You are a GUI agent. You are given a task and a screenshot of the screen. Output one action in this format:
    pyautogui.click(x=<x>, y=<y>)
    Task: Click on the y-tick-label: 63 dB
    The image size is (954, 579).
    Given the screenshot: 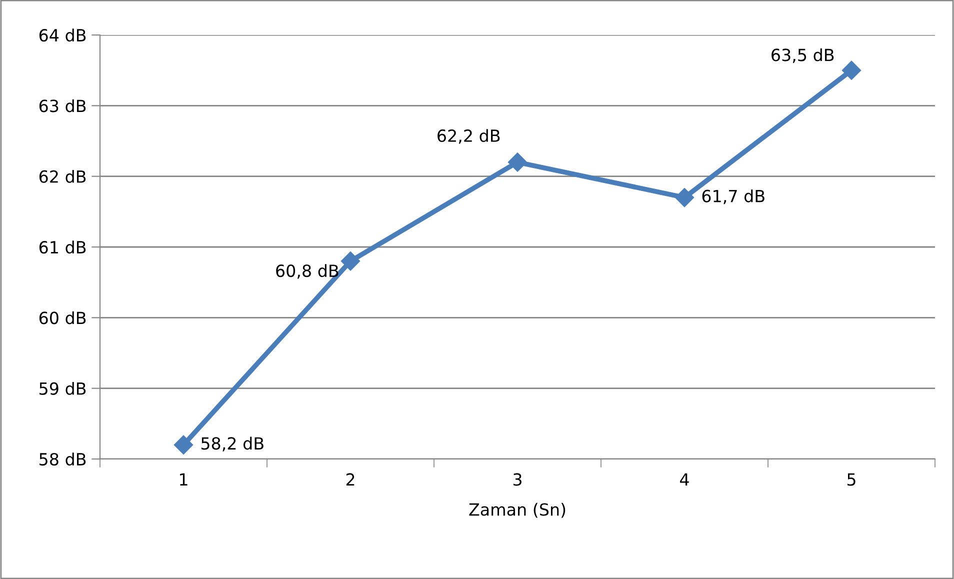 What is the action you would take?
    pyautogui.click(x=62, y=105)
    